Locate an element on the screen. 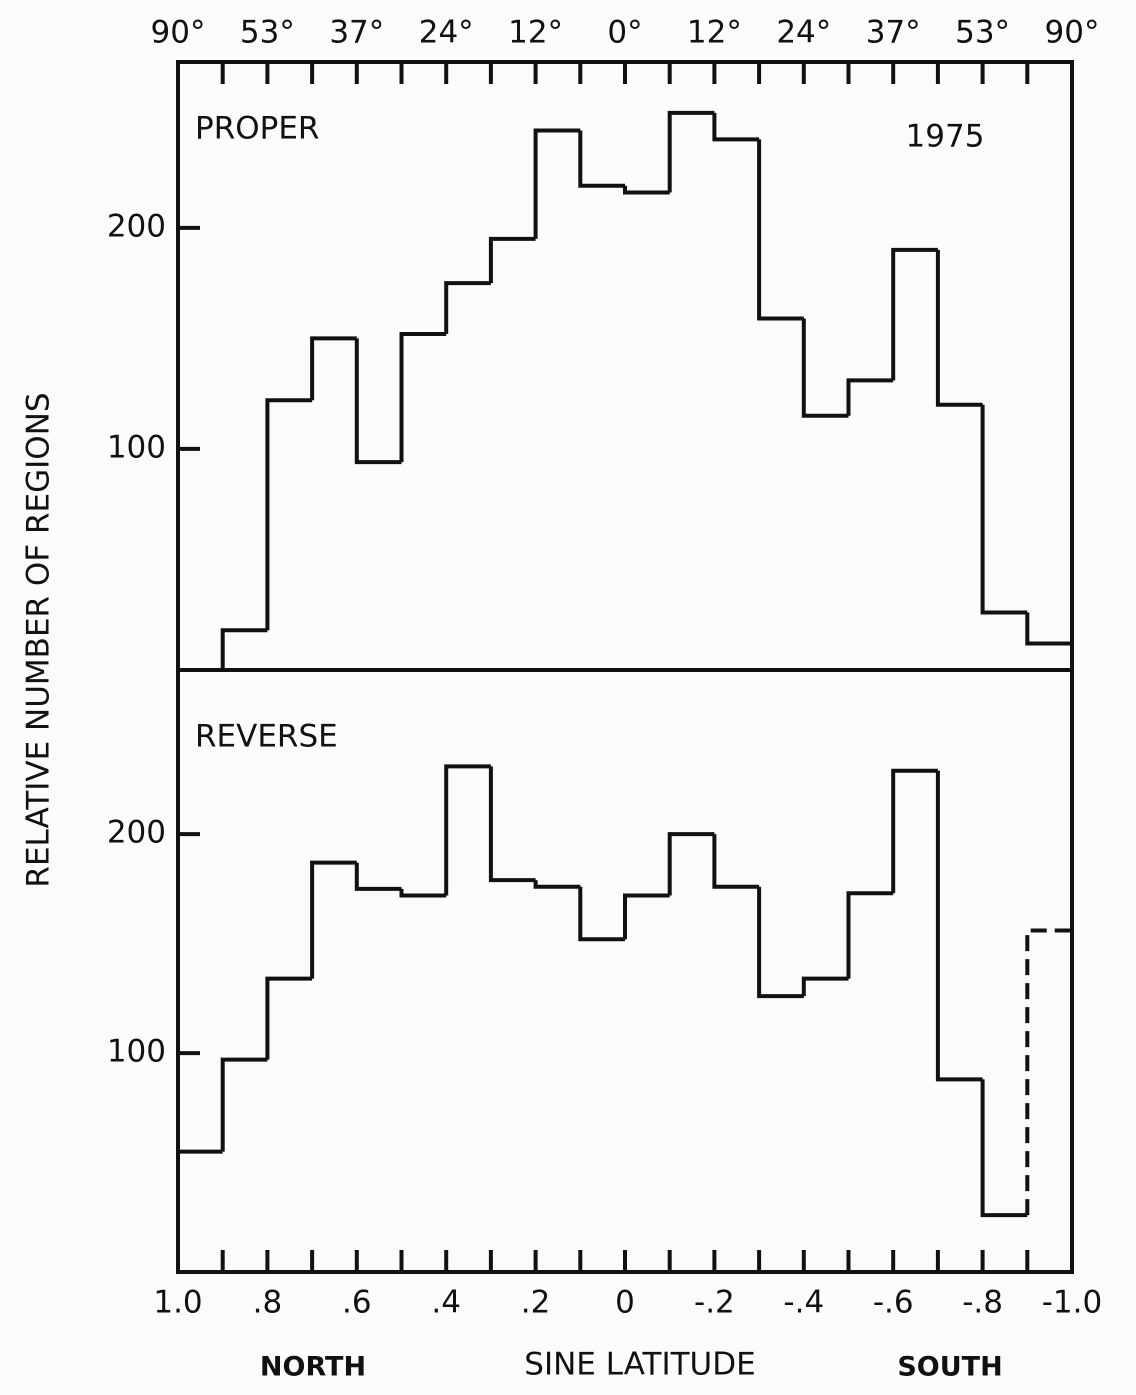  north-label: NORTH is located at coordinates (313, 1367).